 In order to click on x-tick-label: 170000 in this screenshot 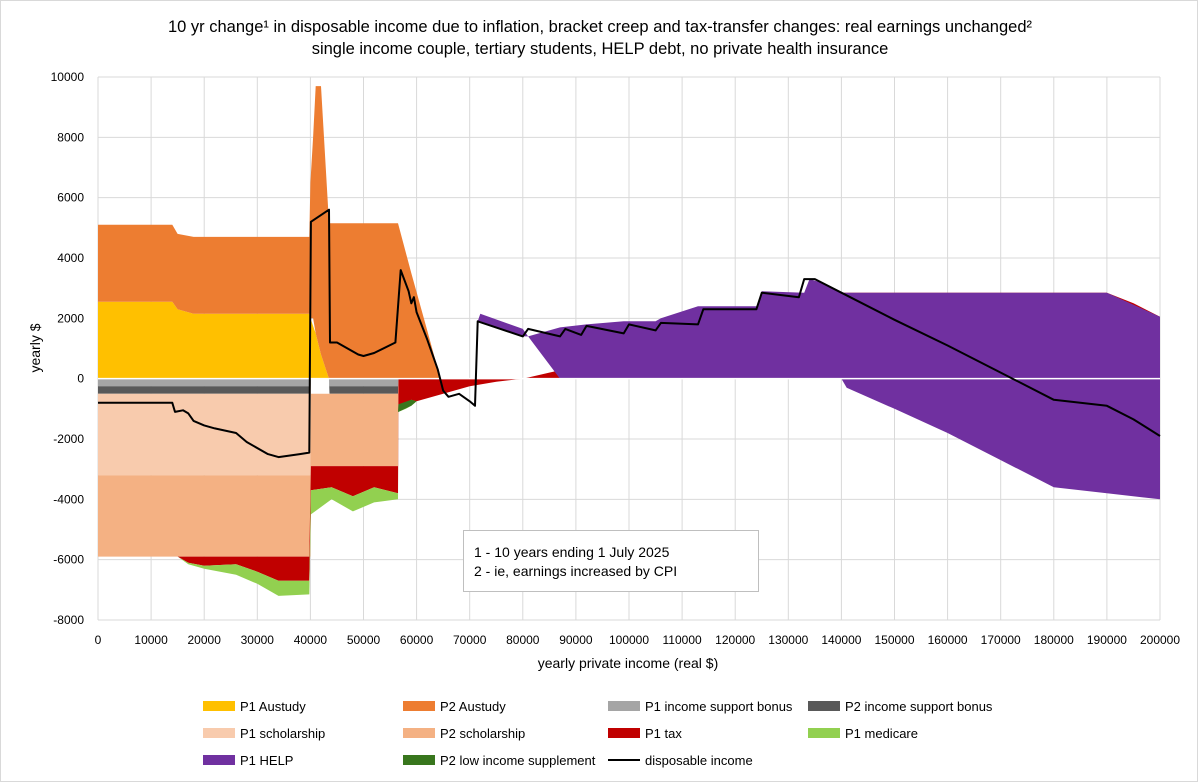, I will do `click(1001, 640)`.